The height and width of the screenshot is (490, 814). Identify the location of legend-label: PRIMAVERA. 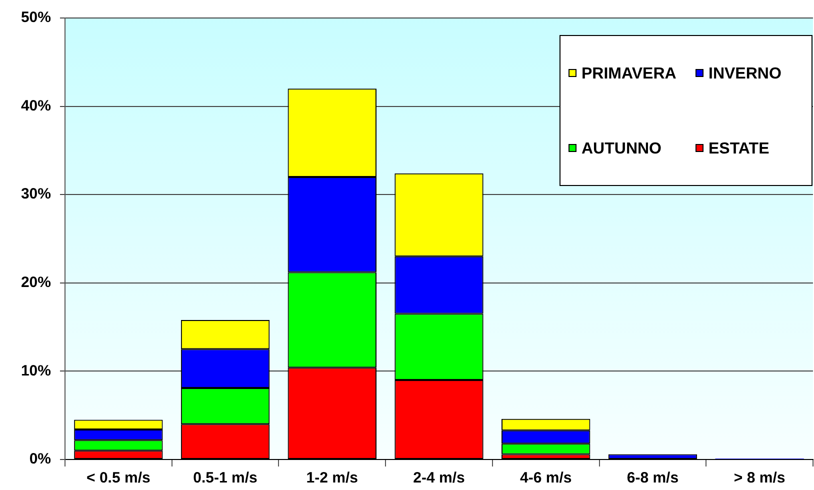
(629, 73).